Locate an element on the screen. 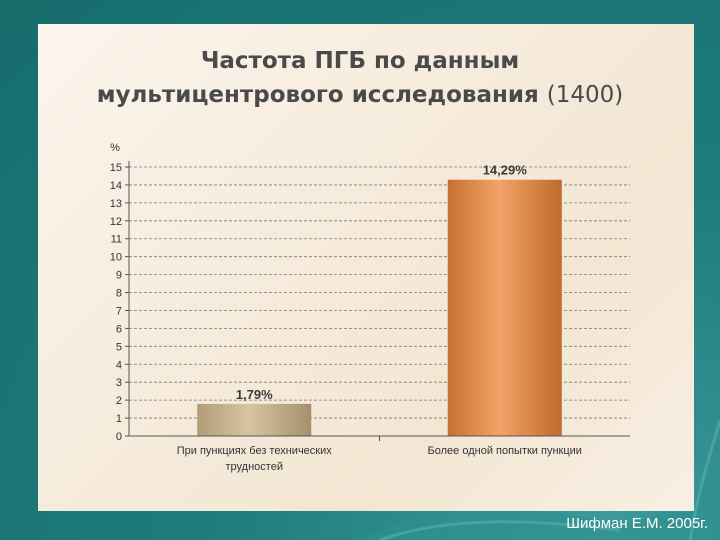  author-footer: Шифман Е.М. 2005г. is located at coordinates (637, 523).